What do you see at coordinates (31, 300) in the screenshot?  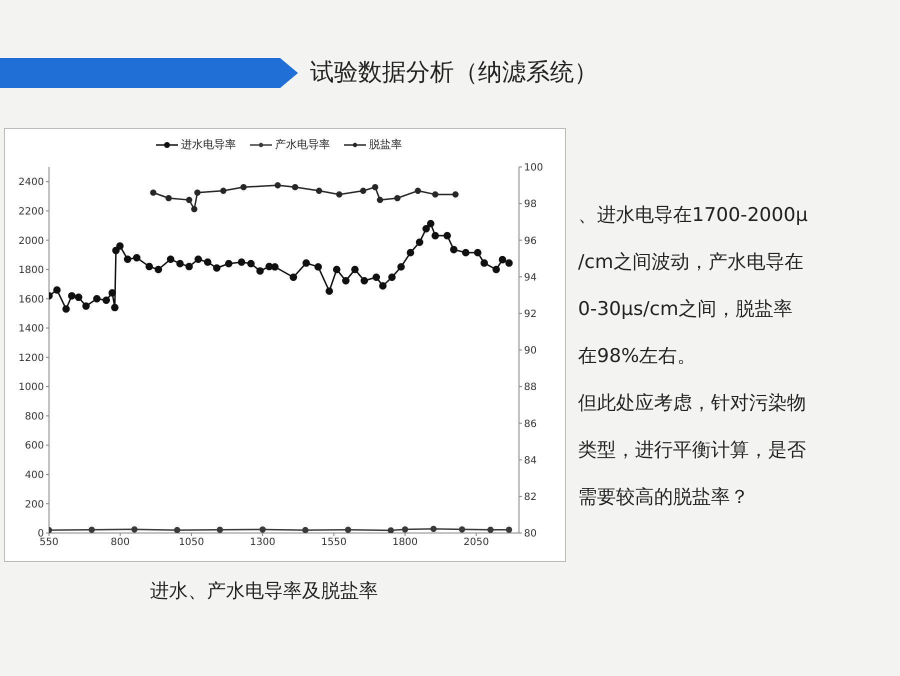 I see `y-tick-label: 1600` at bounding box center [31, 300].